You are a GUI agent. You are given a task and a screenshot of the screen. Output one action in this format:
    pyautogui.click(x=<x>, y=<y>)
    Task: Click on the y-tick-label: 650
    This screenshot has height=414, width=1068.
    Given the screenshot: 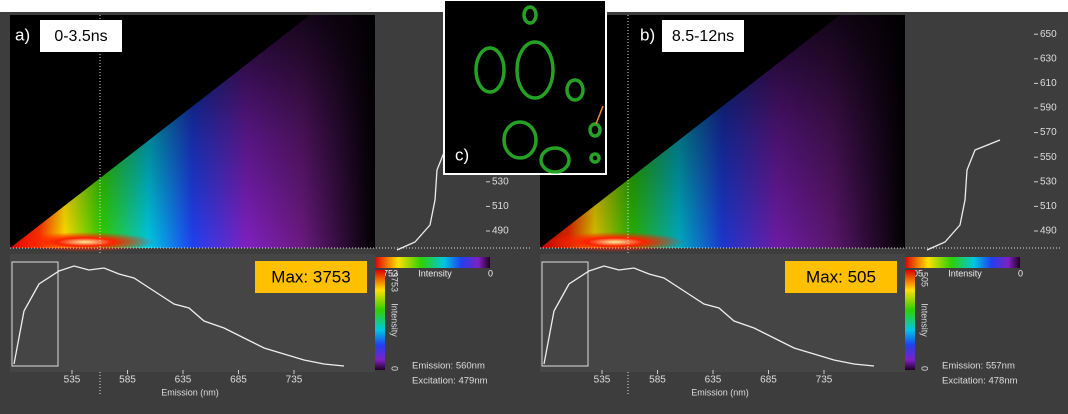 What is the action you would take?
    pyautogui.click(x=1048, y=34)
    